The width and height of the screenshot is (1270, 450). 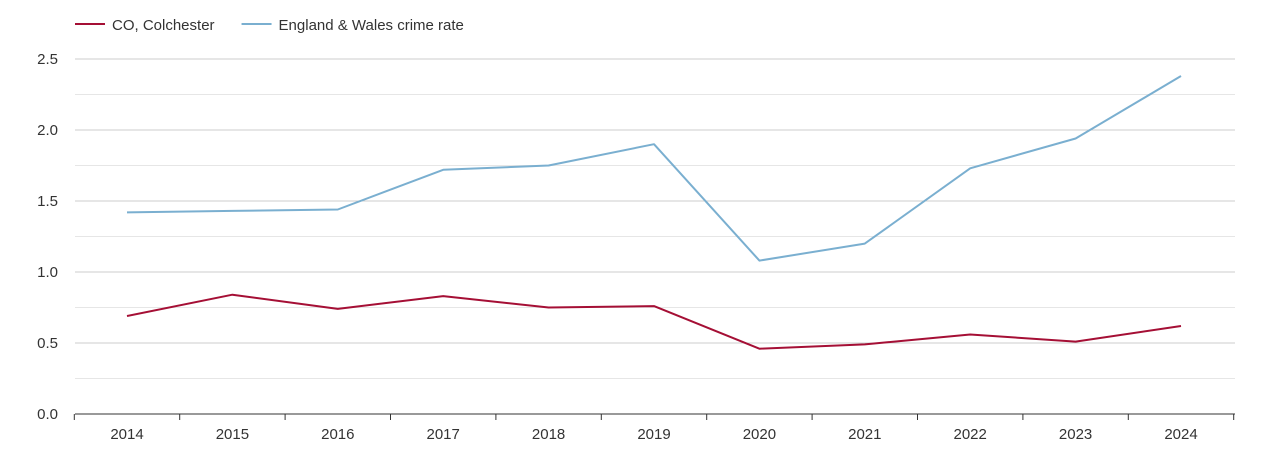 What do you see at coordinates (548, 434) in the screenshot?
I see `x-tick-label: 2018` at bounding box center [548, 434].